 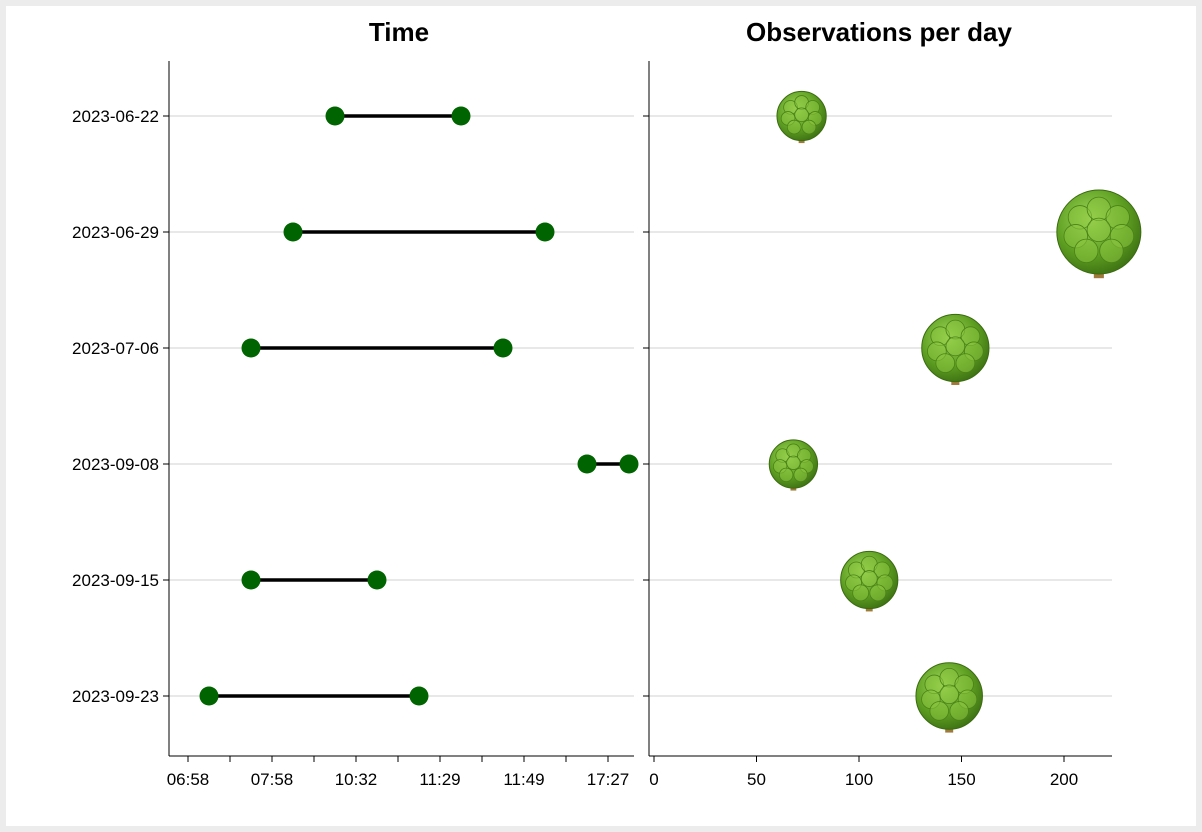 I want to click on time-y-tick-label: 2023-09-15, so click(x=115, y=580).